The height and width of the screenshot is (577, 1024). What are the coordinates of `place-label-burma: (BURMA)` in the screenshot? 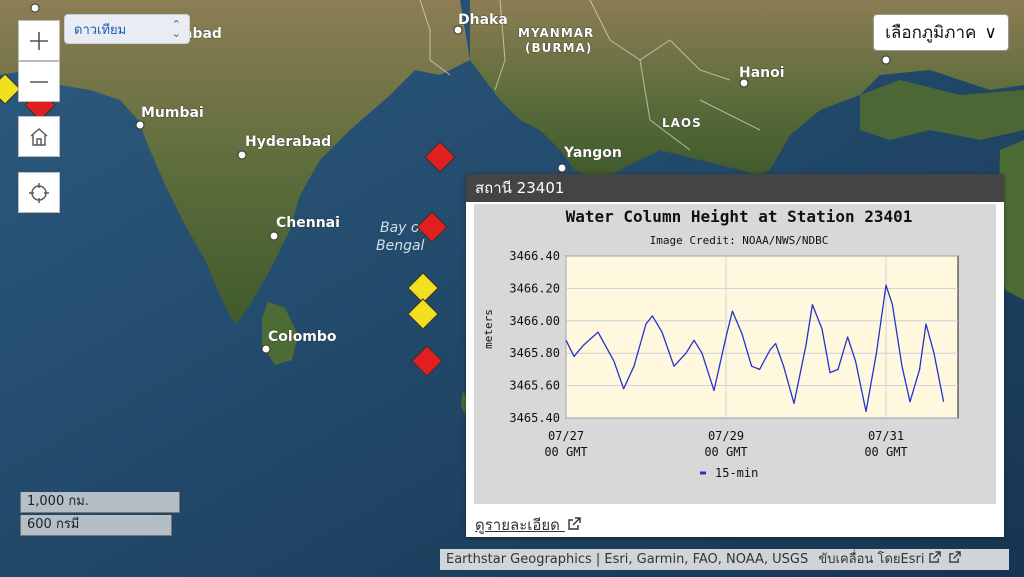 It's located at (558, 48).